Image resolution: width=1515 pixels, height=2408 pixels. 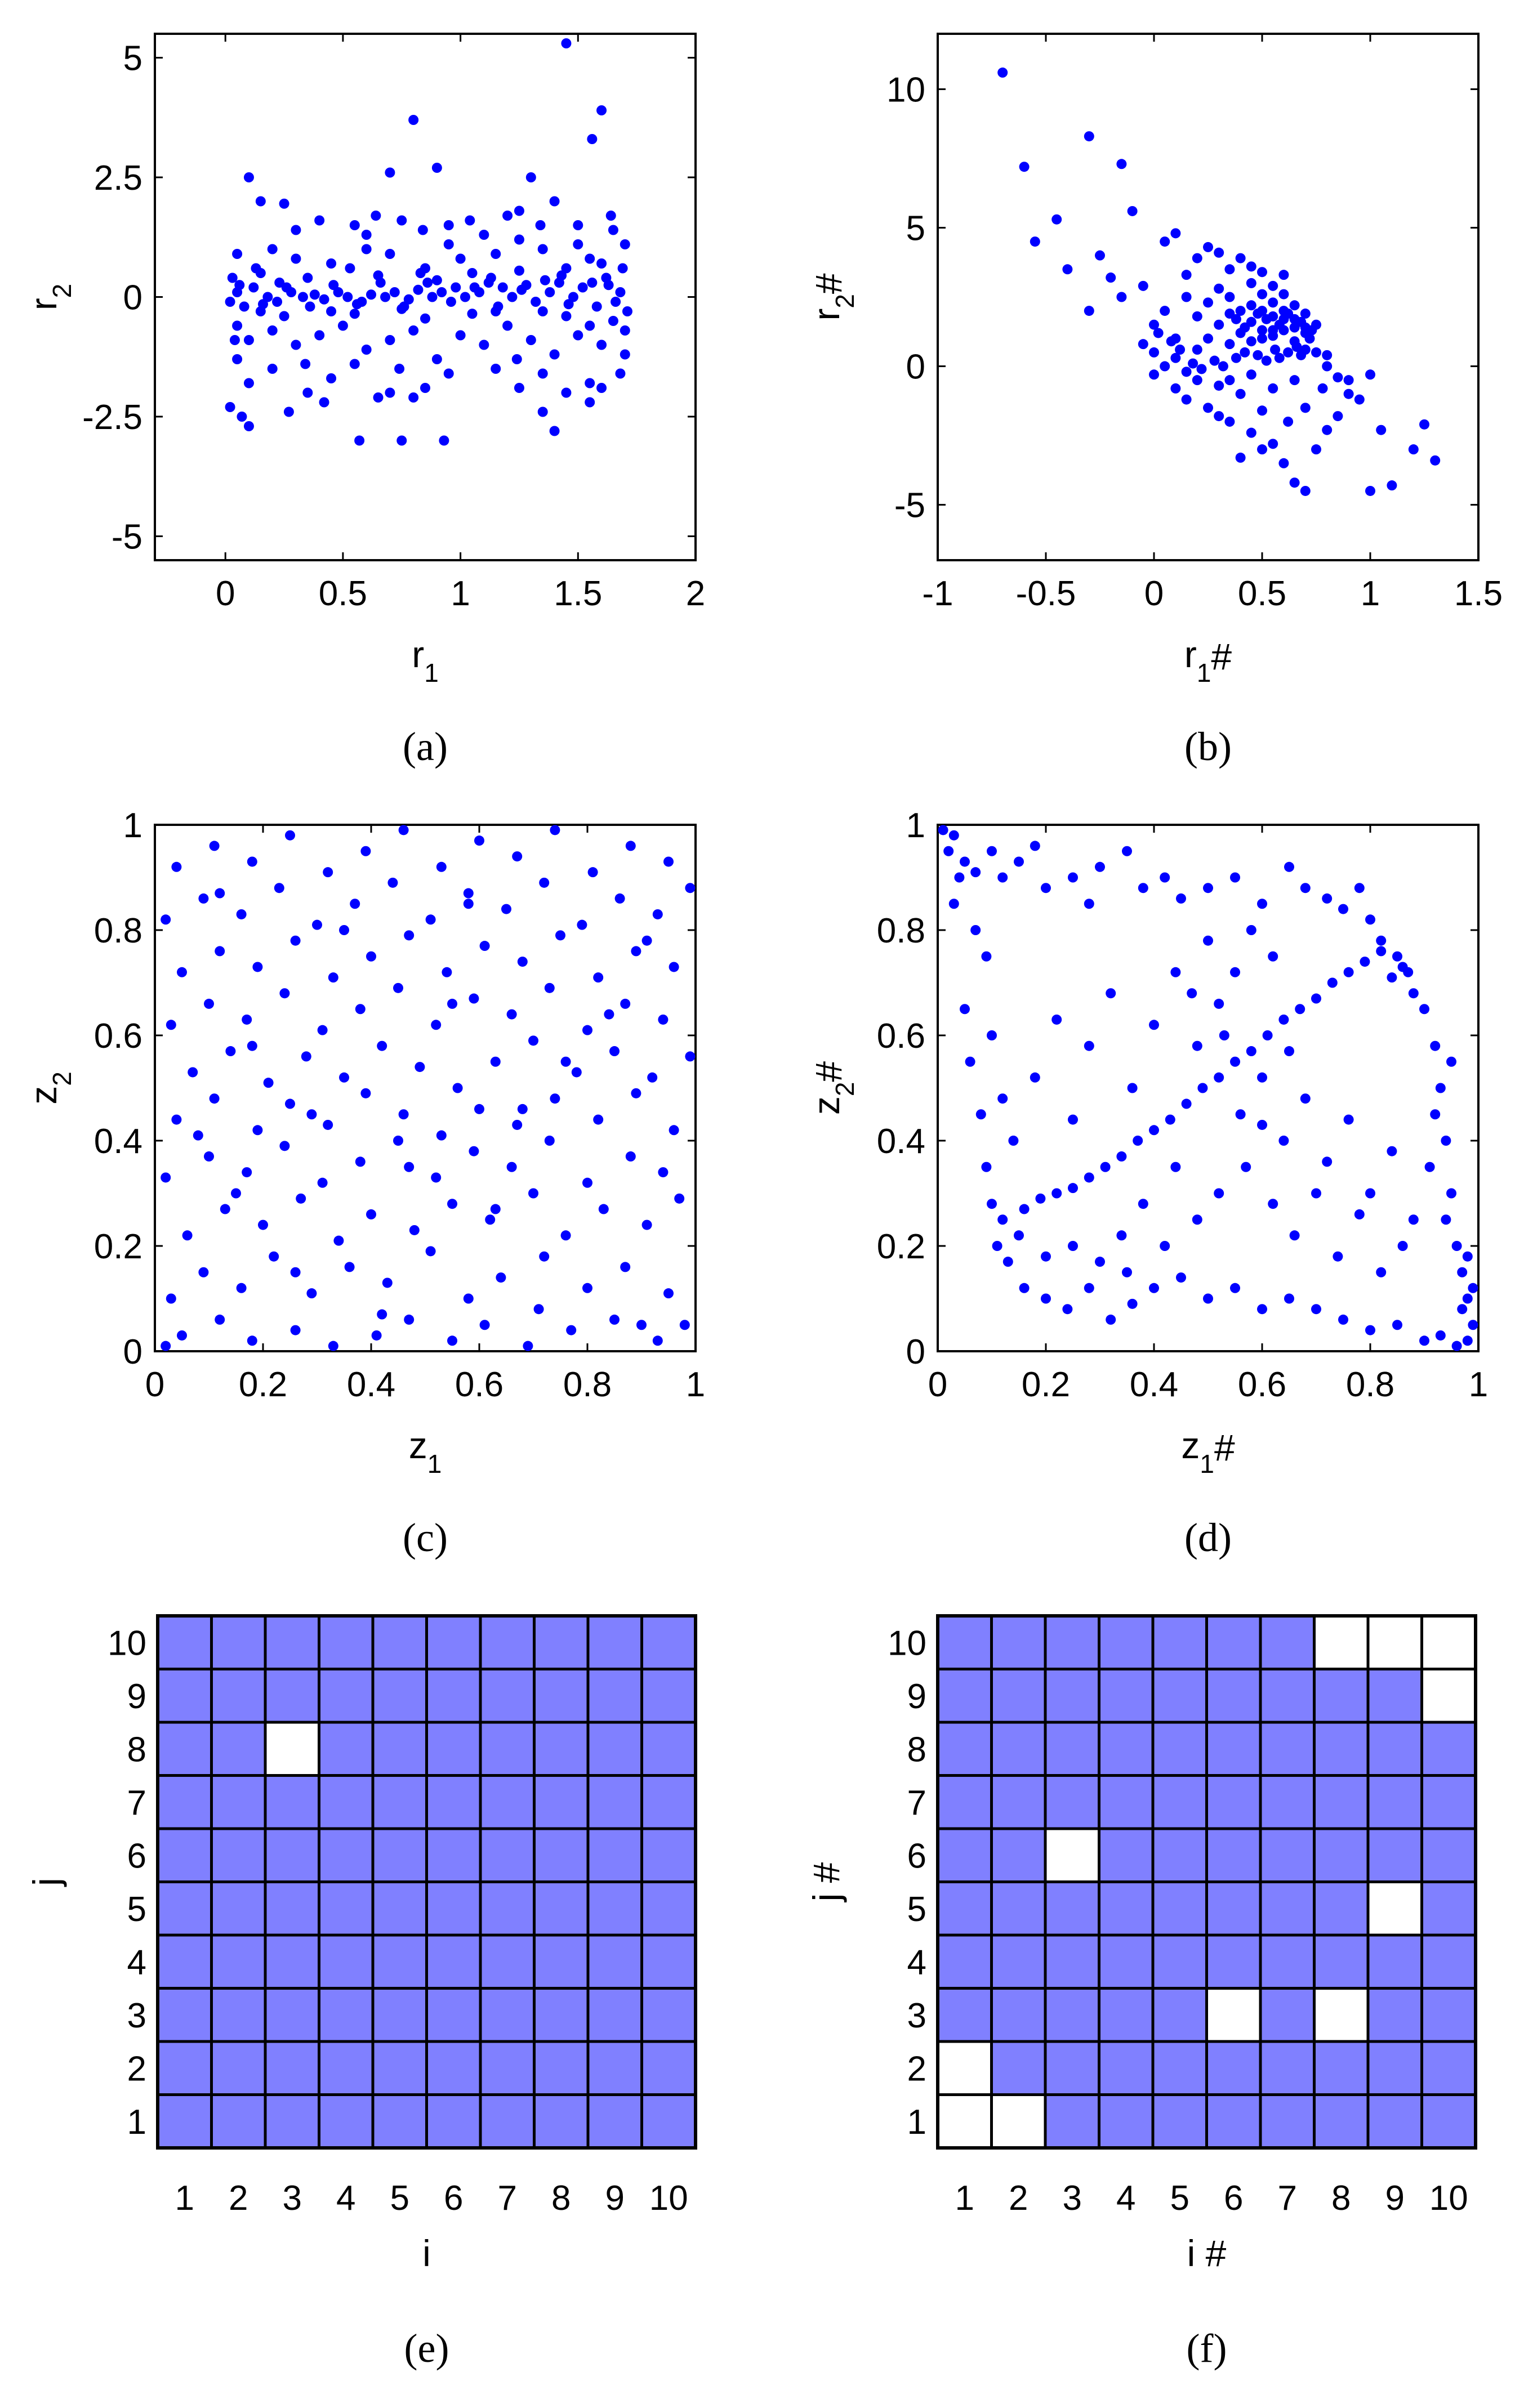 I want to click on x-tick-label: 3, so click(x=292, y=2199).